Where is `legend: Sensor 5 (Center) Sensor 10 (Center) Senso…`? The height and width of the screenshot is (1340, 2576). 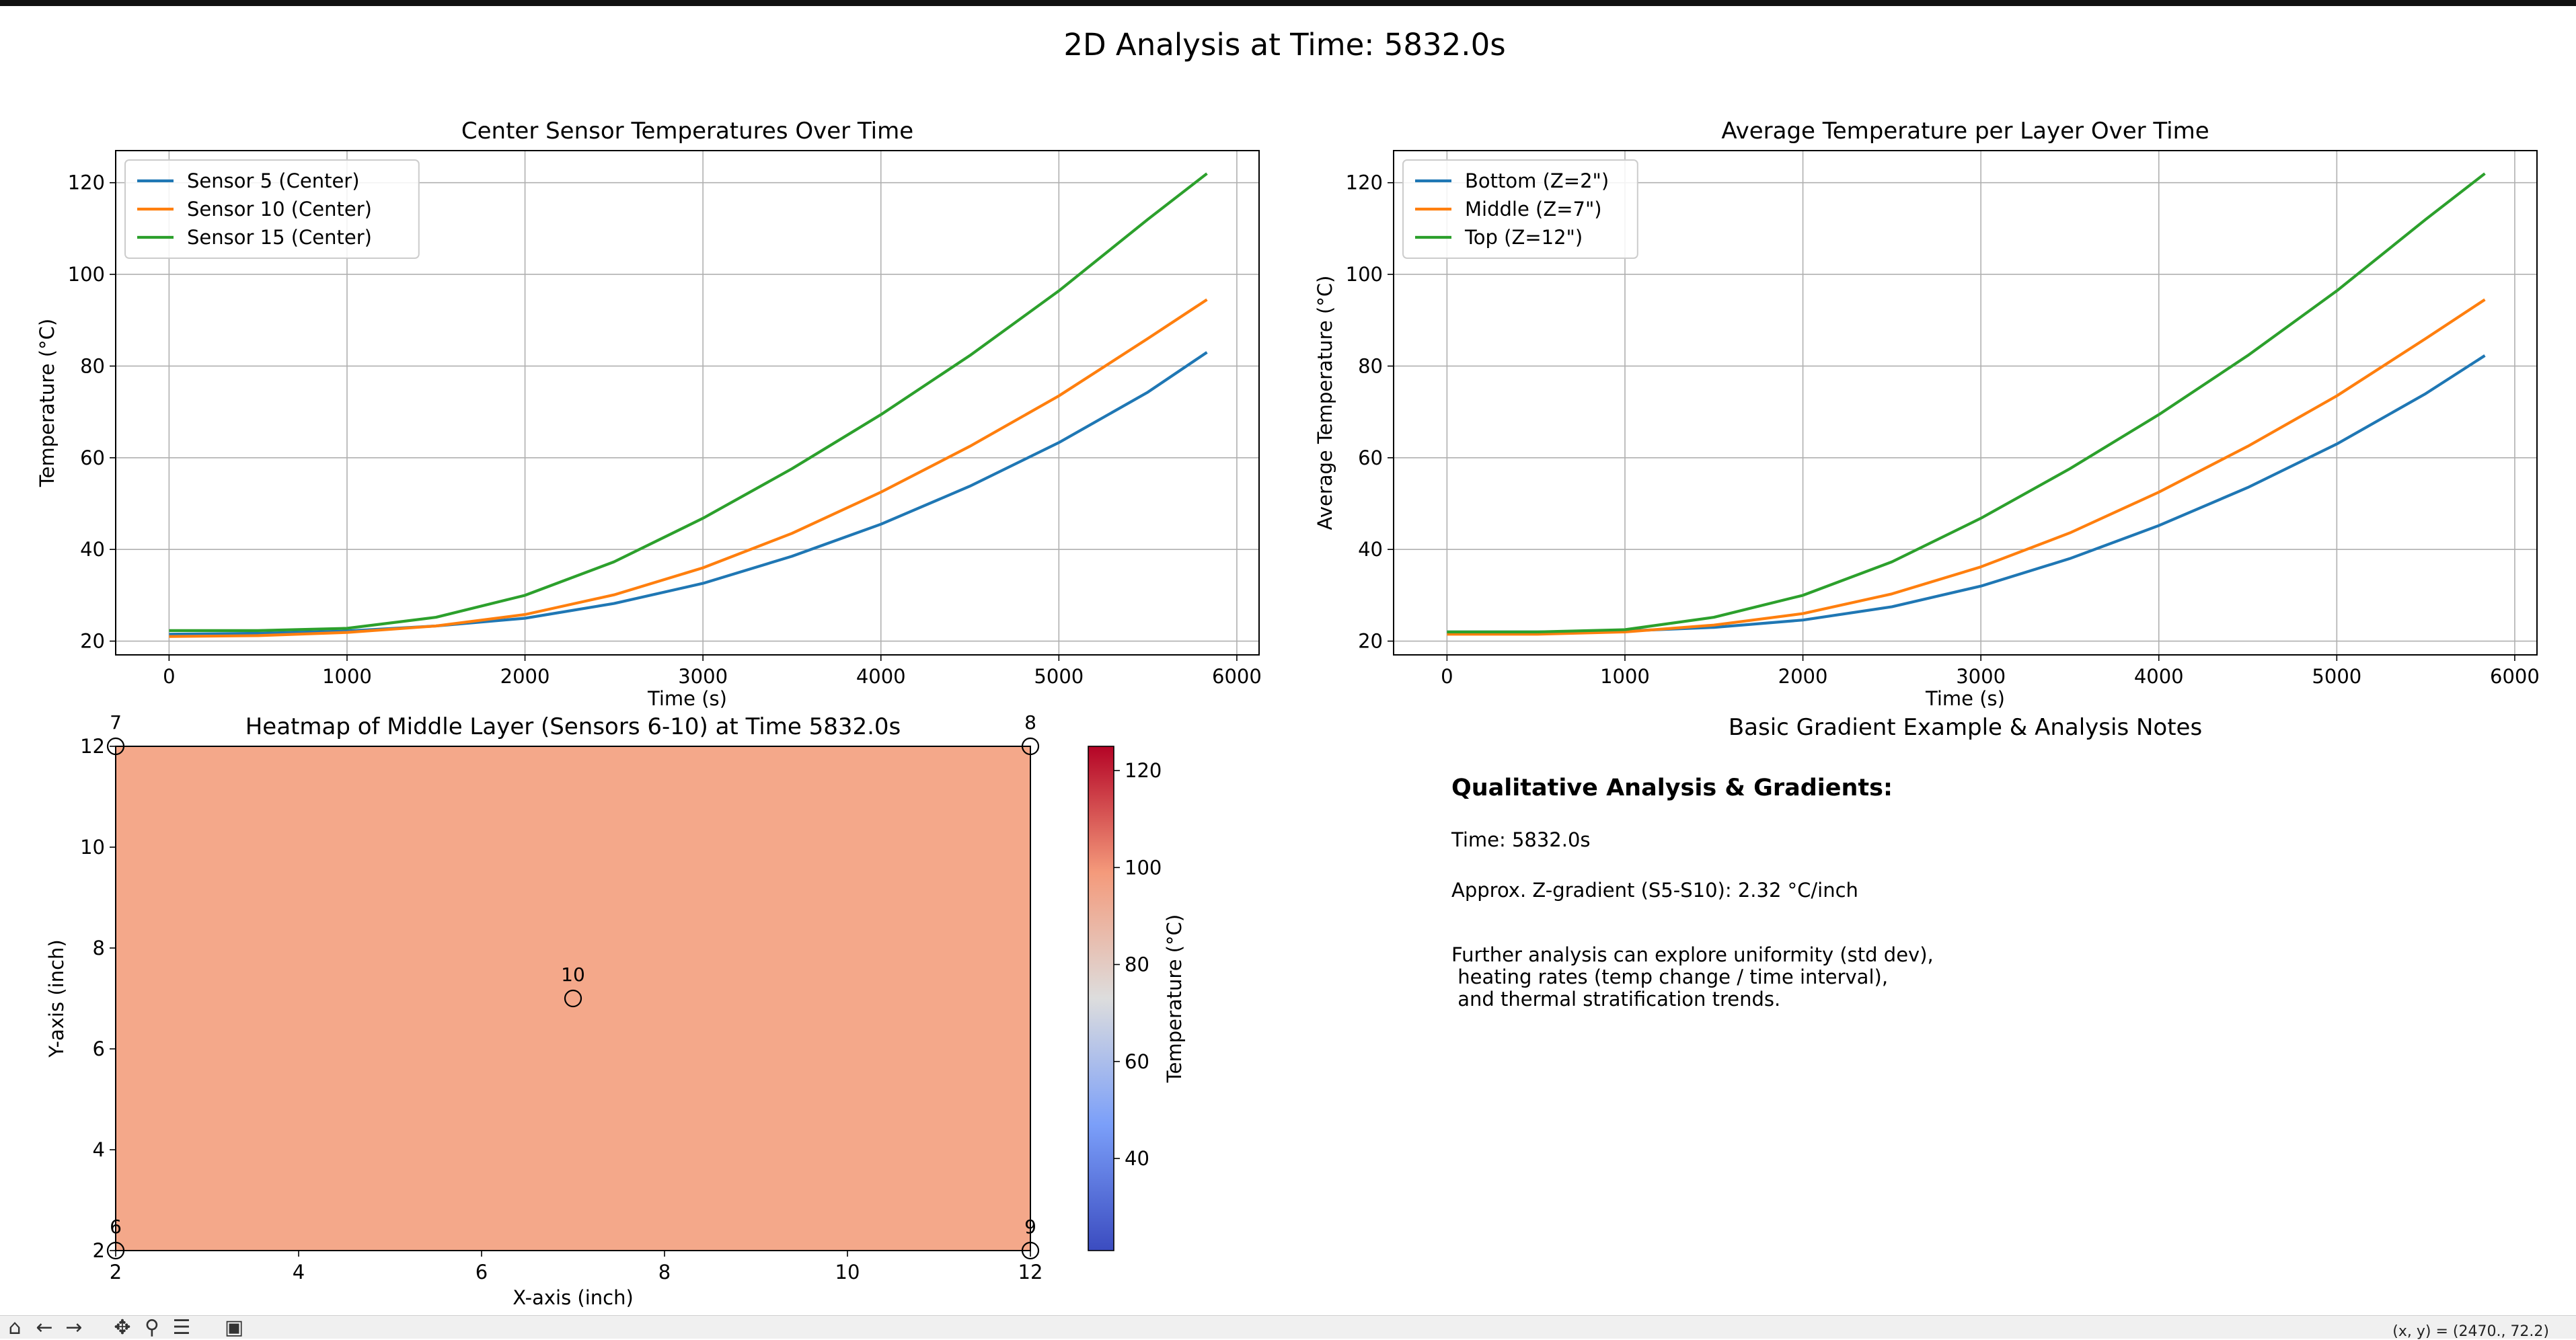 legend: Sensor 5 (Center) Sensor 10 (Center) Senso… is located at coordinates (272, 209).